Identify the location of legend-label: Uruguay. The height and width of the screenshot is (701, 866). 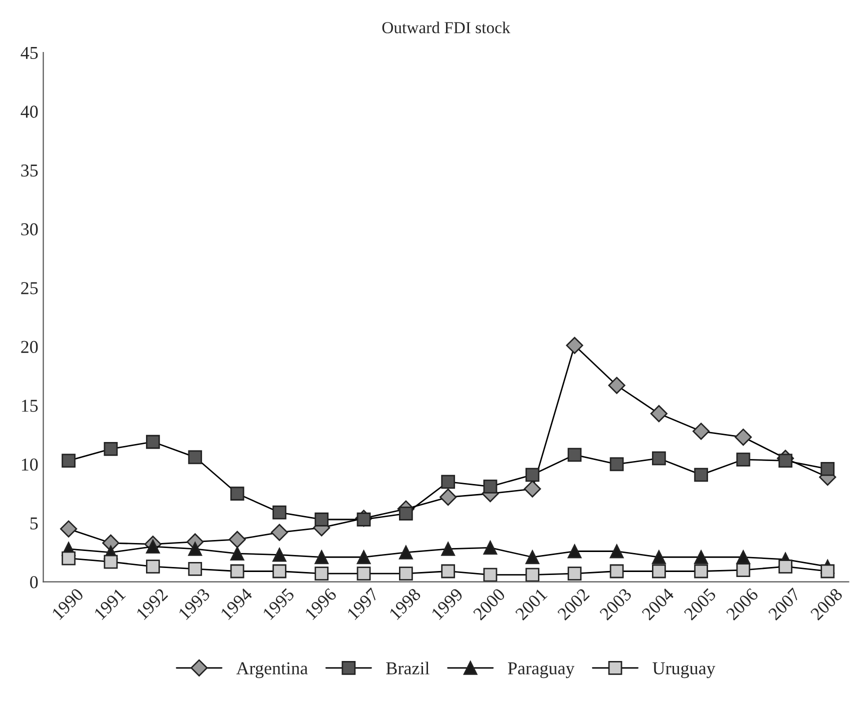
(684, 670).